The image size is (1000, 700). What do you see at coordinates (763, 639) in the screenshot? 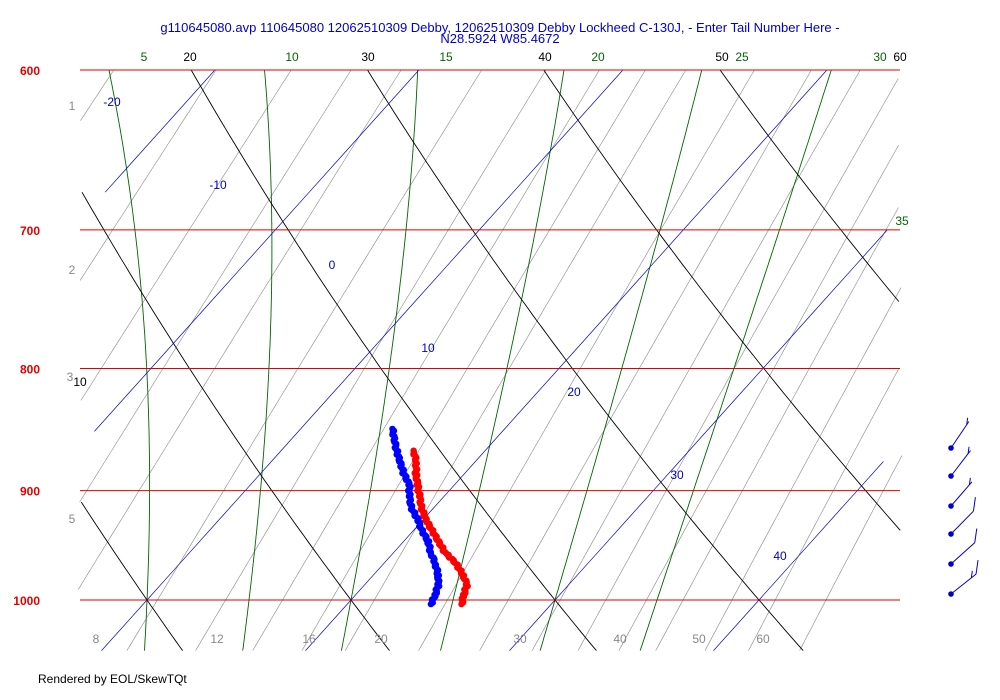
I see `mixing-ratio-label: 60` at bounding box center [763, 639].